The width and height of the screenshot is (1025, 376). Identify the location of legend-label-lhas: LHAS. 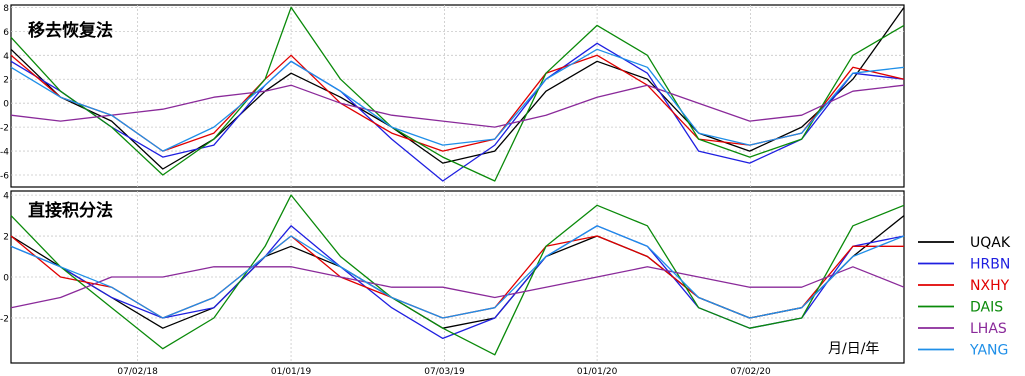
(988, 329).